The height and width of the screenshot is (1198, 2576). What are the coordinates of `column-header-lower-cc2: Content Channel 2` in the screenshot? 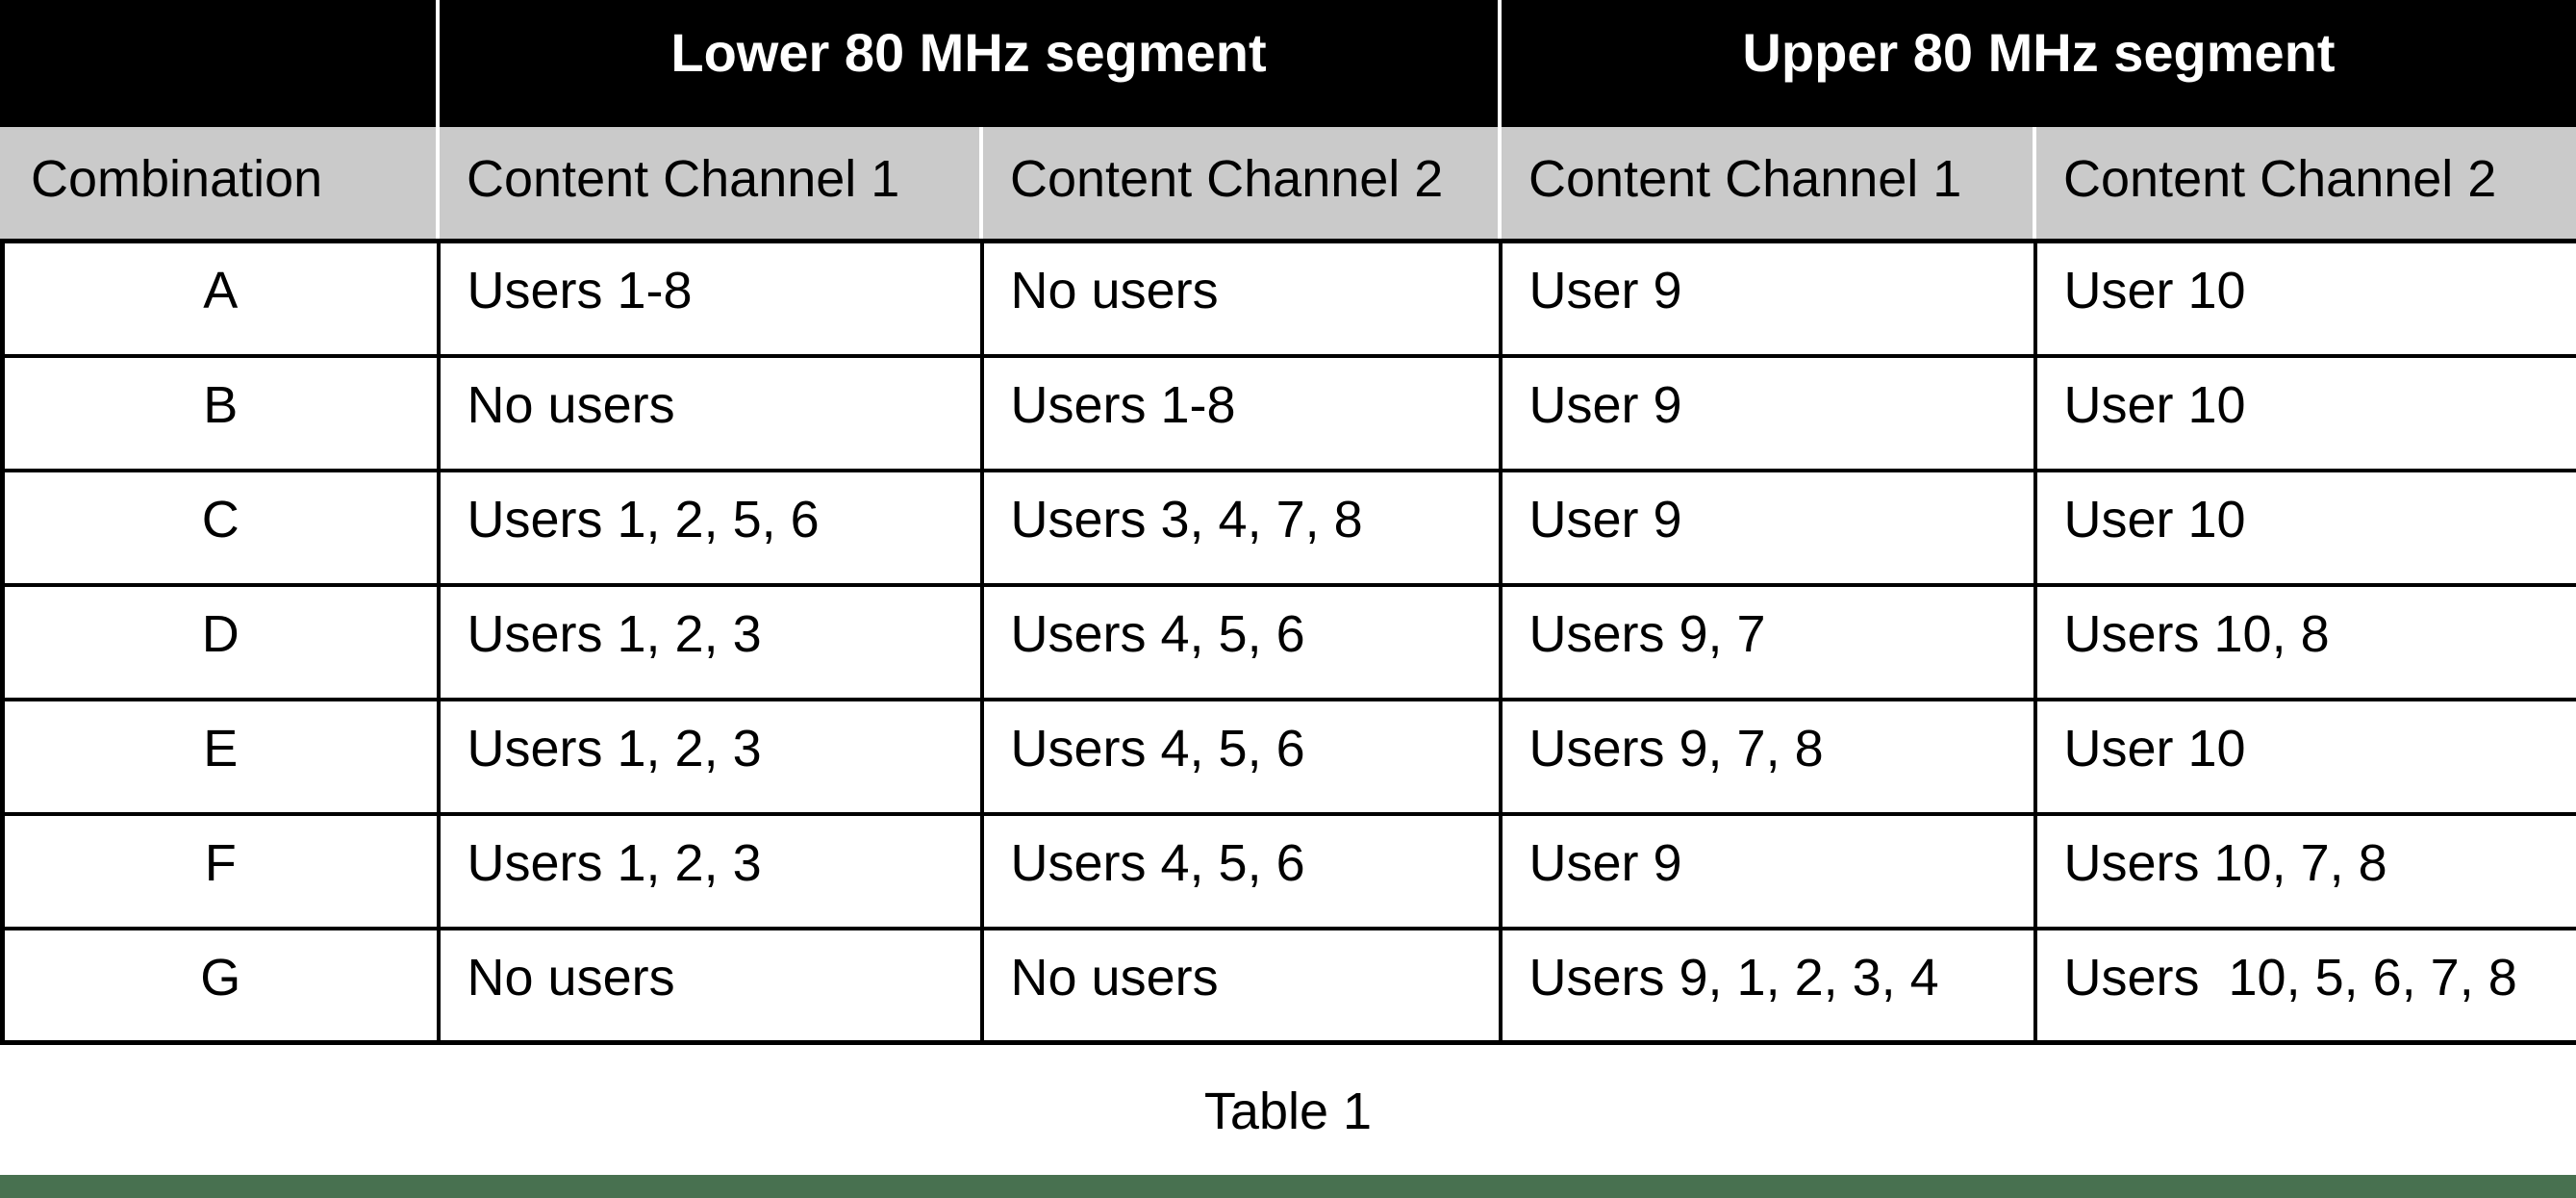 It's located at (1239, 183).